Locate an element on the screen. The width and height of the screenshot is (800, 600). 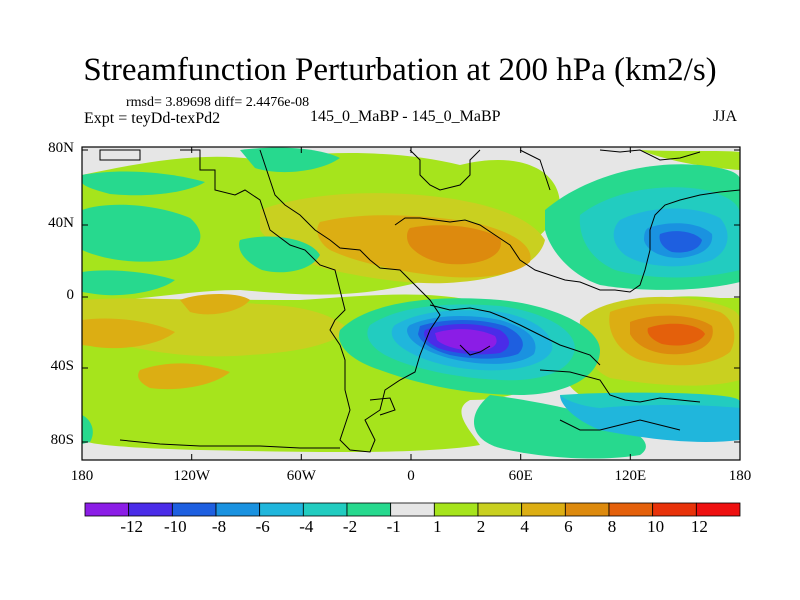
colorbar-label: 2 is located at coordinates (481, 526).